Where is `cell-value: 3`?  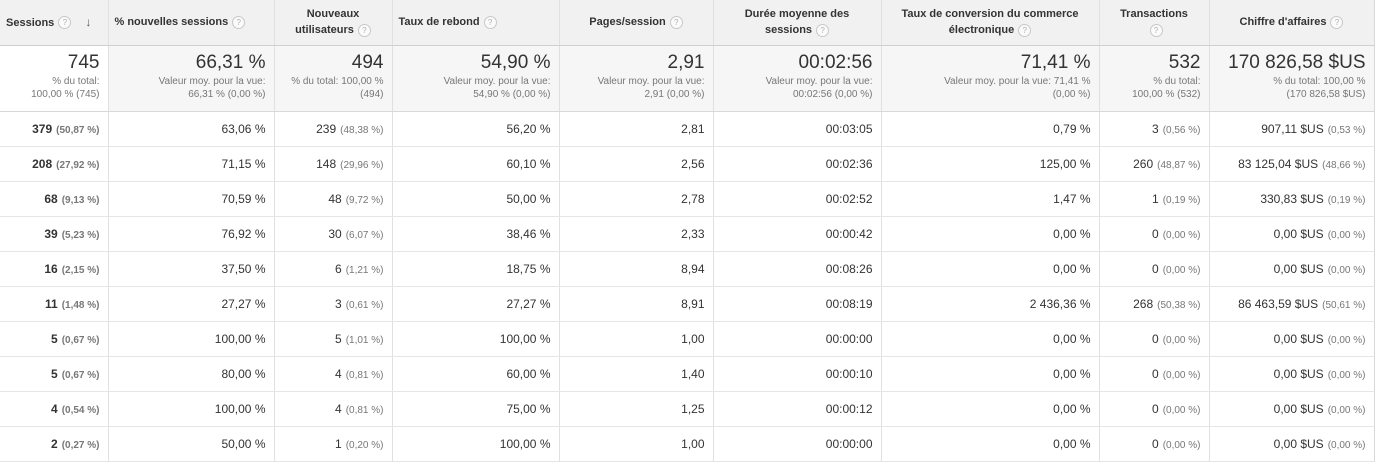 cell-value: 3 is located at coordinates (338, 303).